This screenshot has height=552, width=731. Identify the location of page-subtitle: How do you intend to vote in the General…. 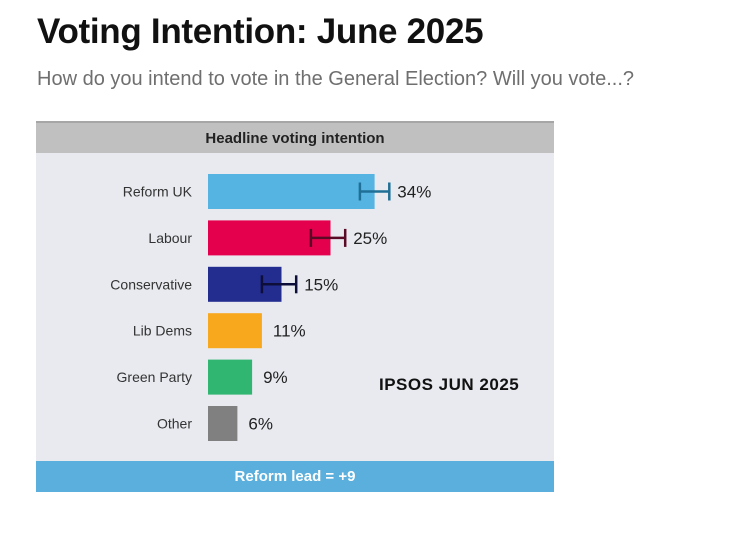
(336, 79).